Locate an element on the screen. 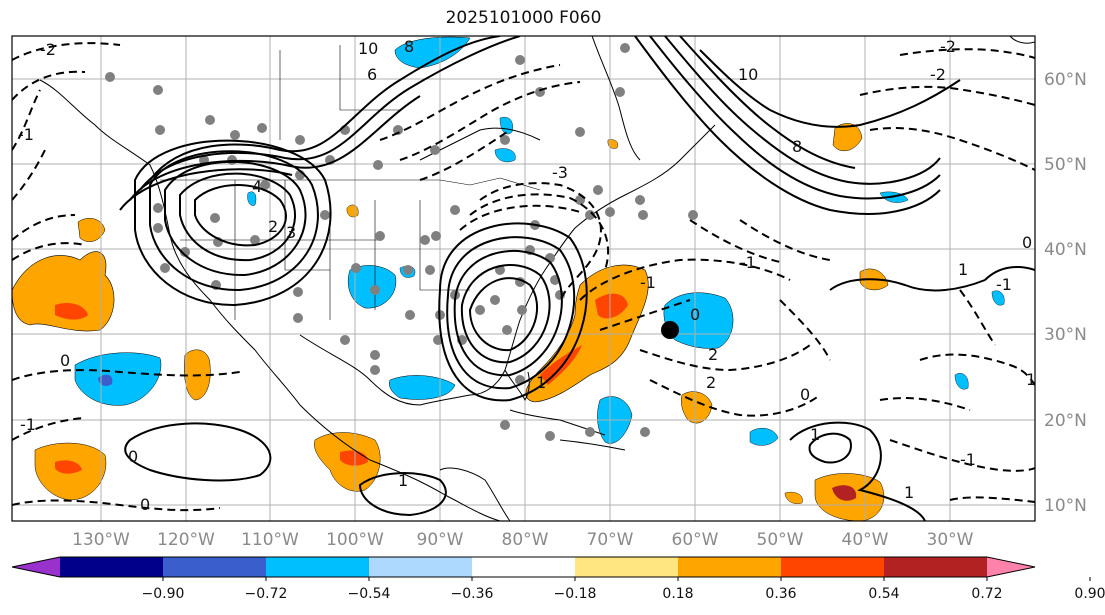  lat-label: 10°N is located at coordinates (1065, 506).